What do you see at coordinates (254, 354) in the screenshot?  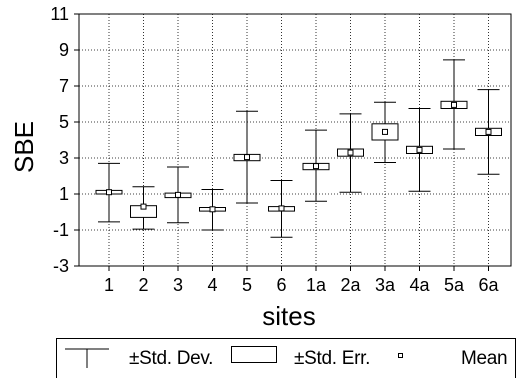 I see `std-err-legend-icon` at bounding box center [254, 354].